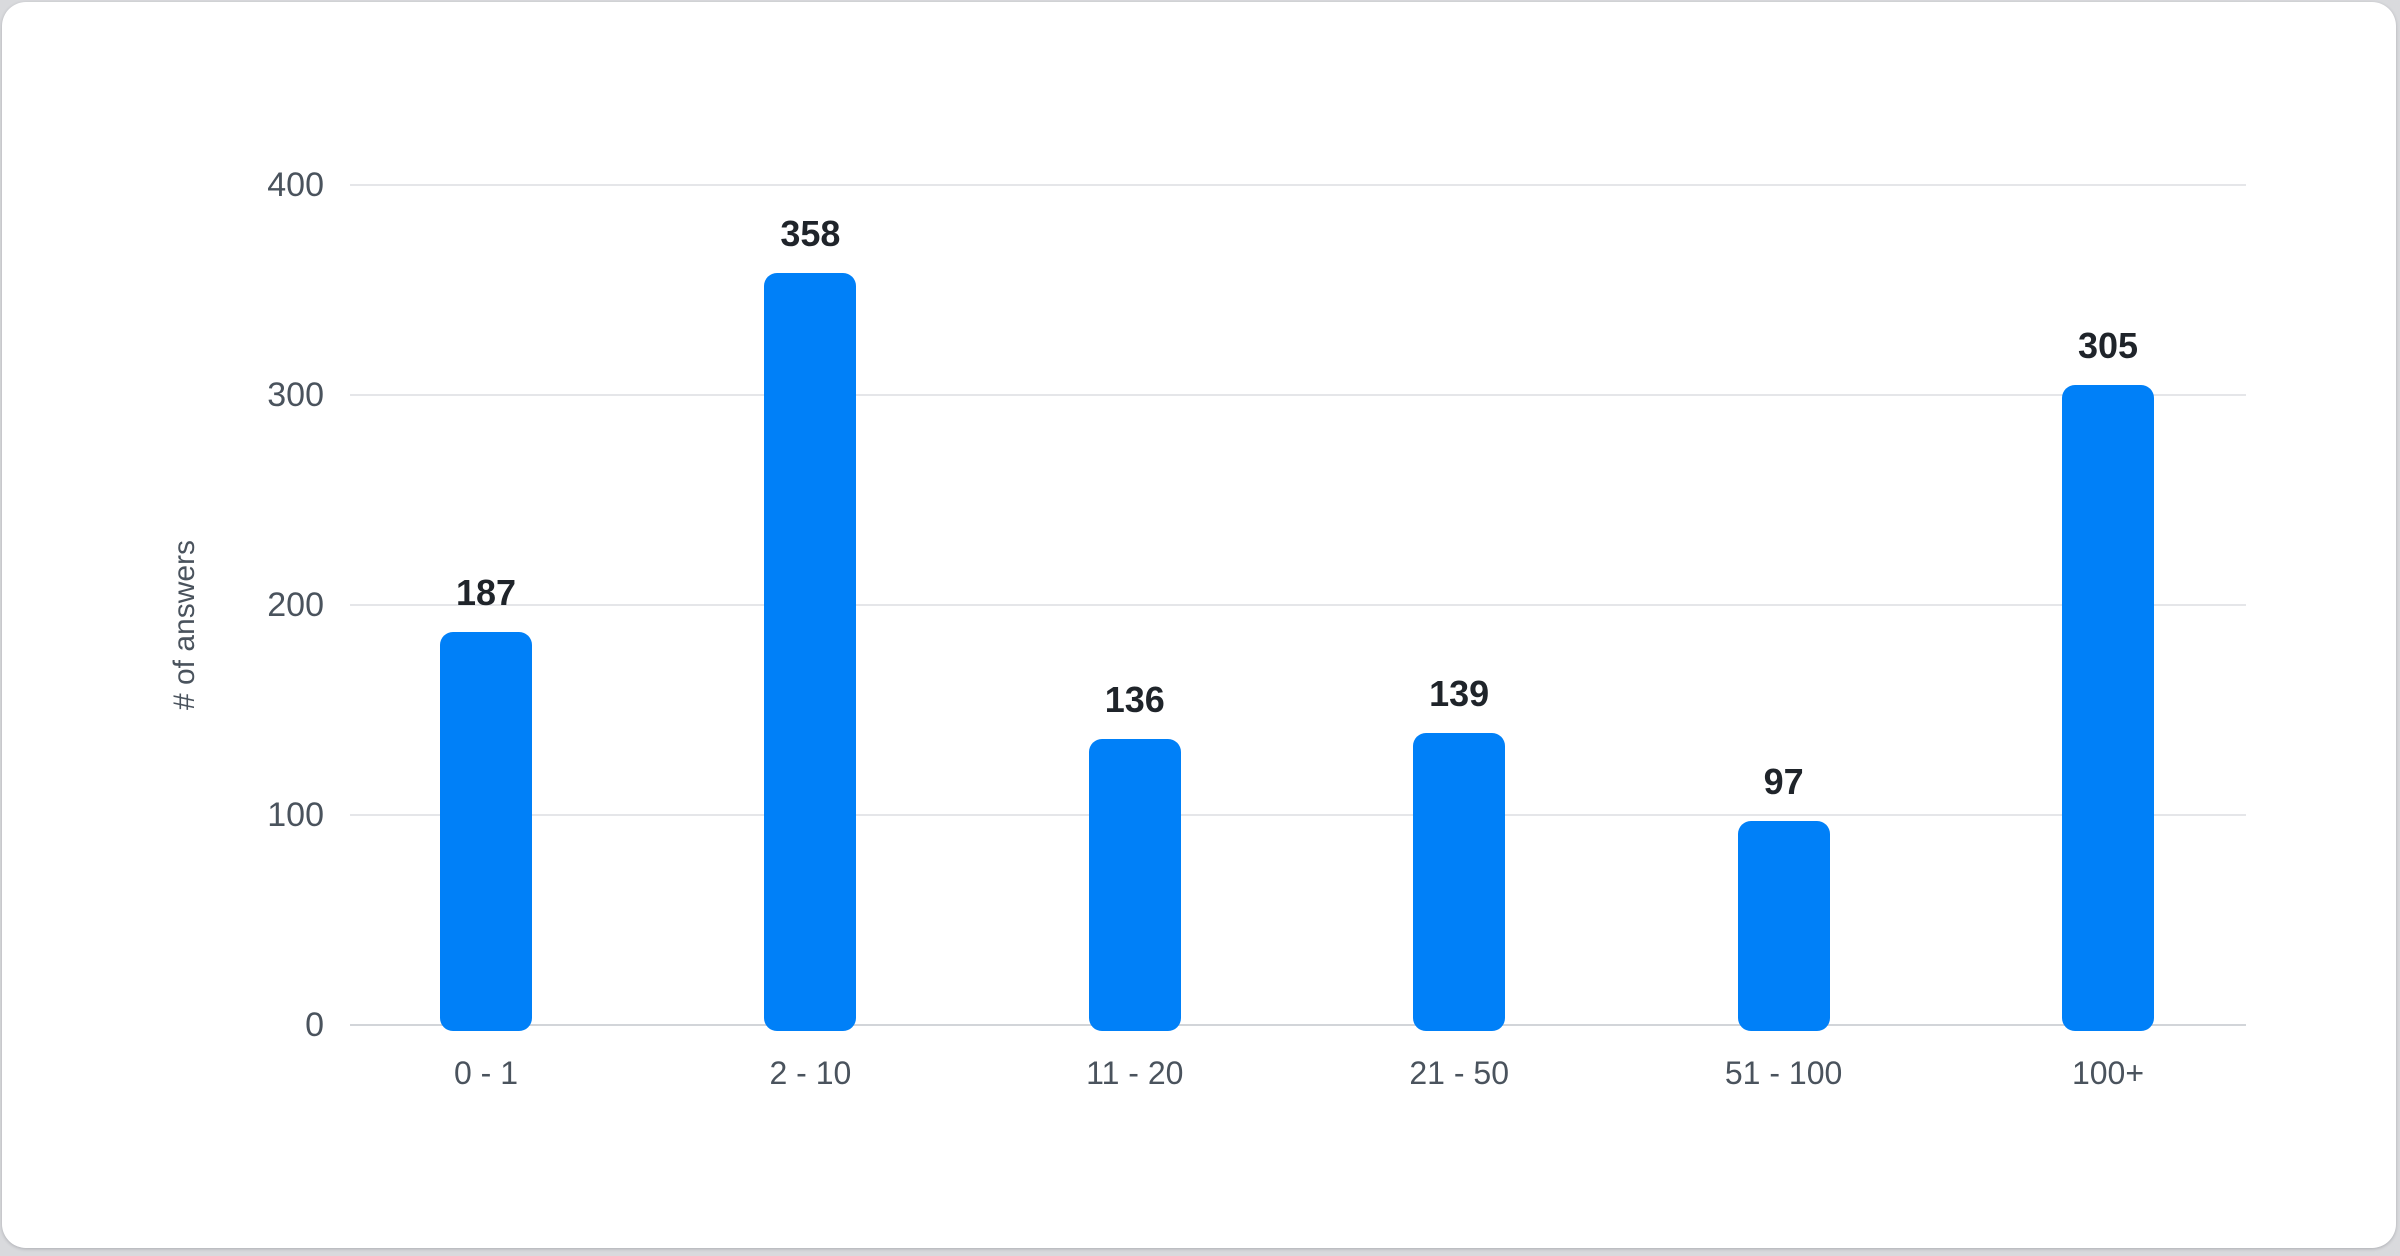  I want to click on bar-value-label: 305, so click(2108, 345).